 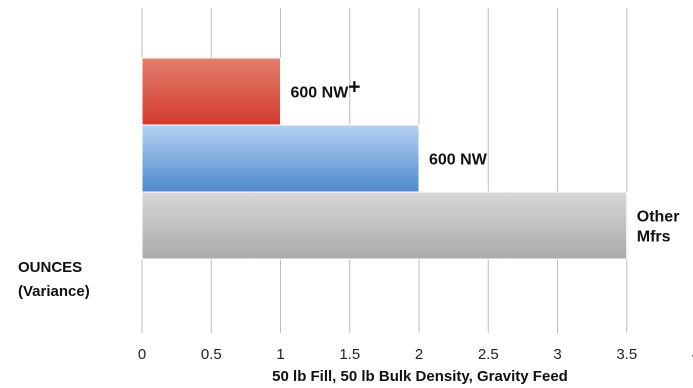 What do you see at coordinates (142, 354) in the screenshot?
I see `x-tick-label: 0` at bounding box center [142, 354].